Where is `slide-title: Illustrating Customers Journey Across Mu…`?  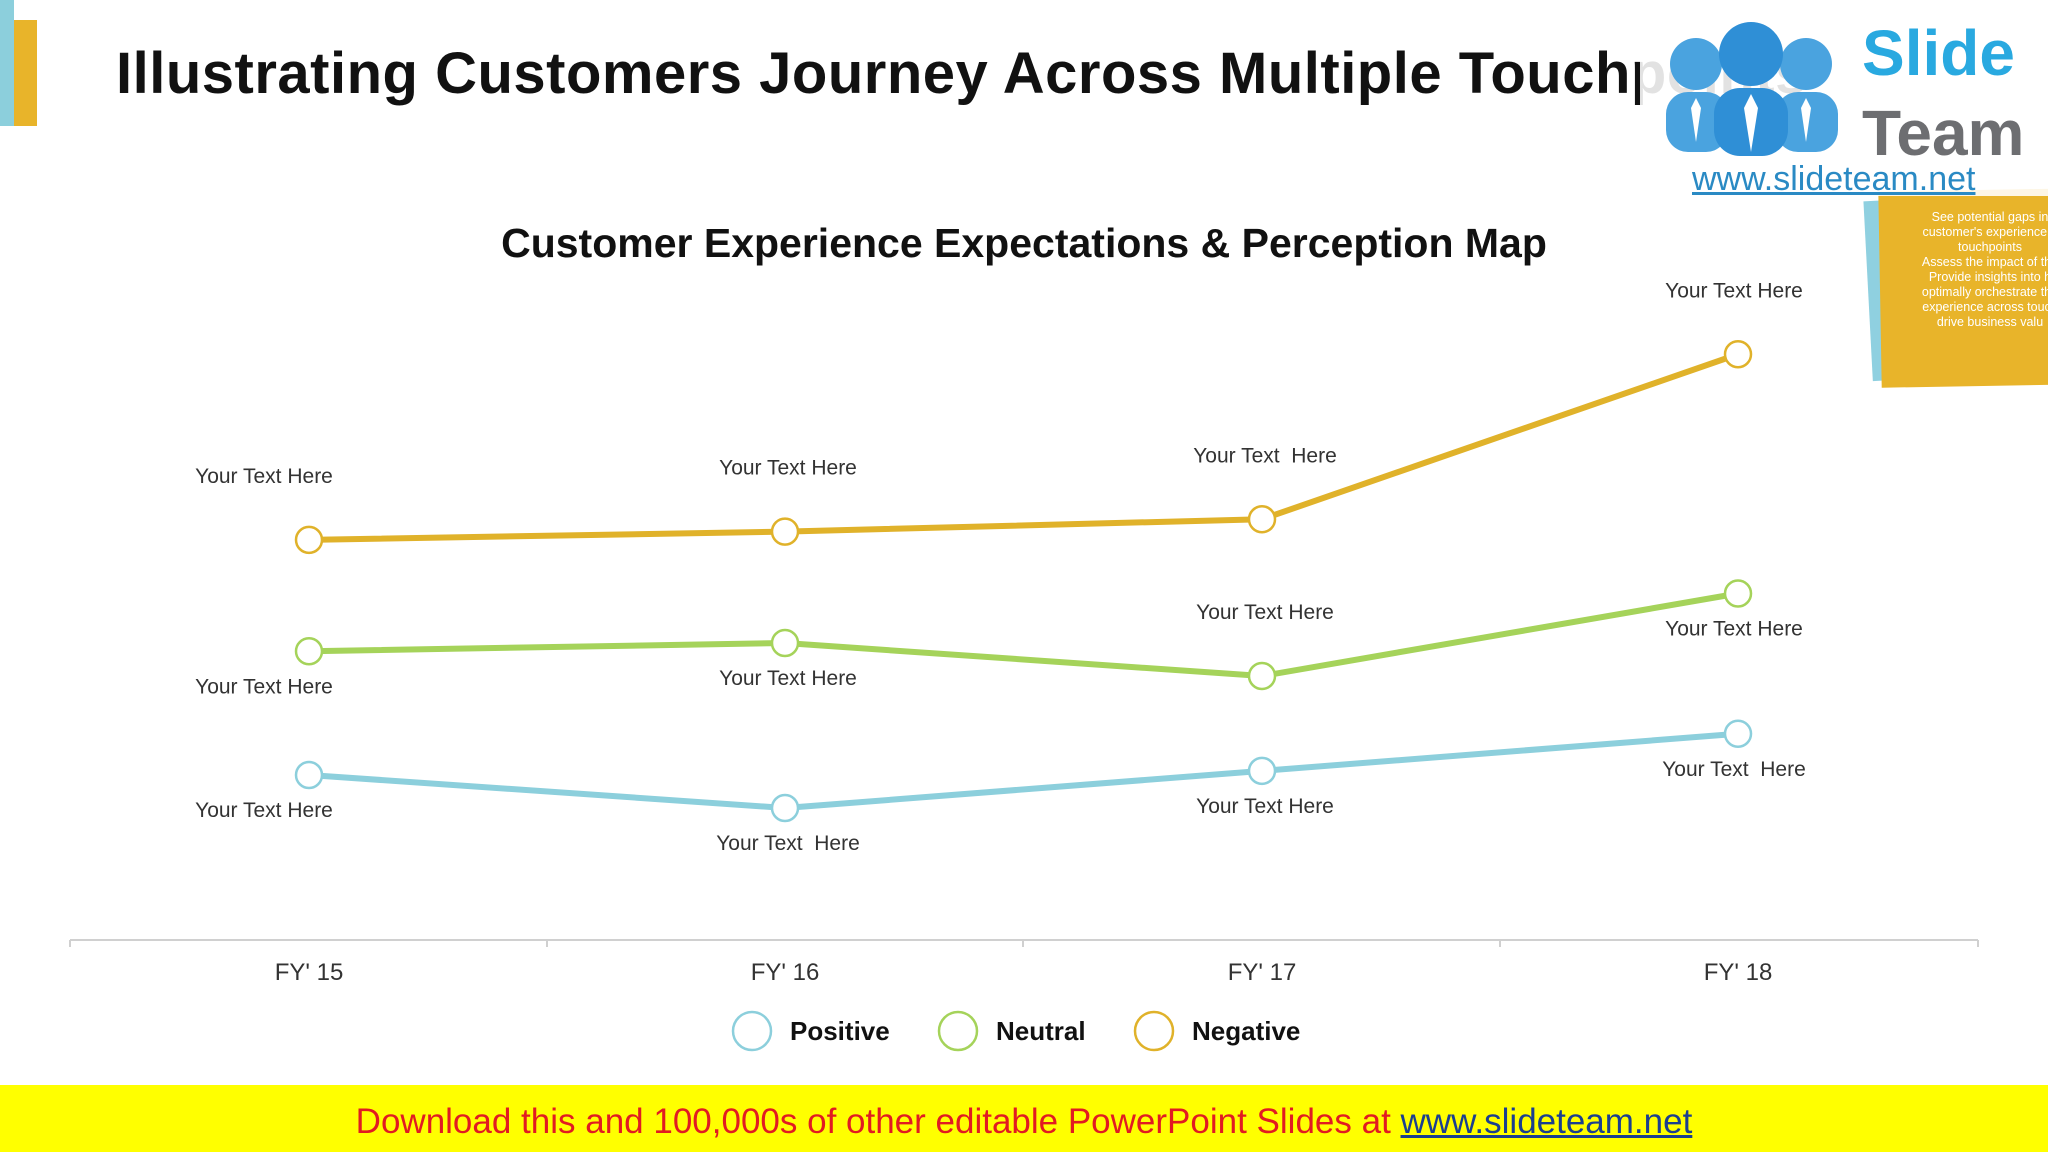
slide-title: Illustrating Customers Journey Across Mu… is located at coordinates (962, 73).